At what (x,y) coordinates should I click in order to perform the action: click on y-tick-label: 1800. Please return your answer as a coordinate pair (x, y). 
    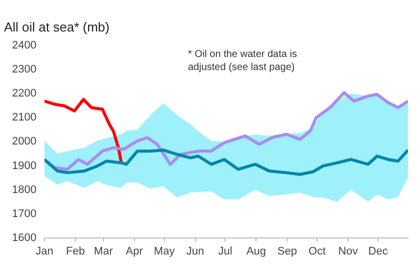
    Looking at the image, I should click on (24, 190).